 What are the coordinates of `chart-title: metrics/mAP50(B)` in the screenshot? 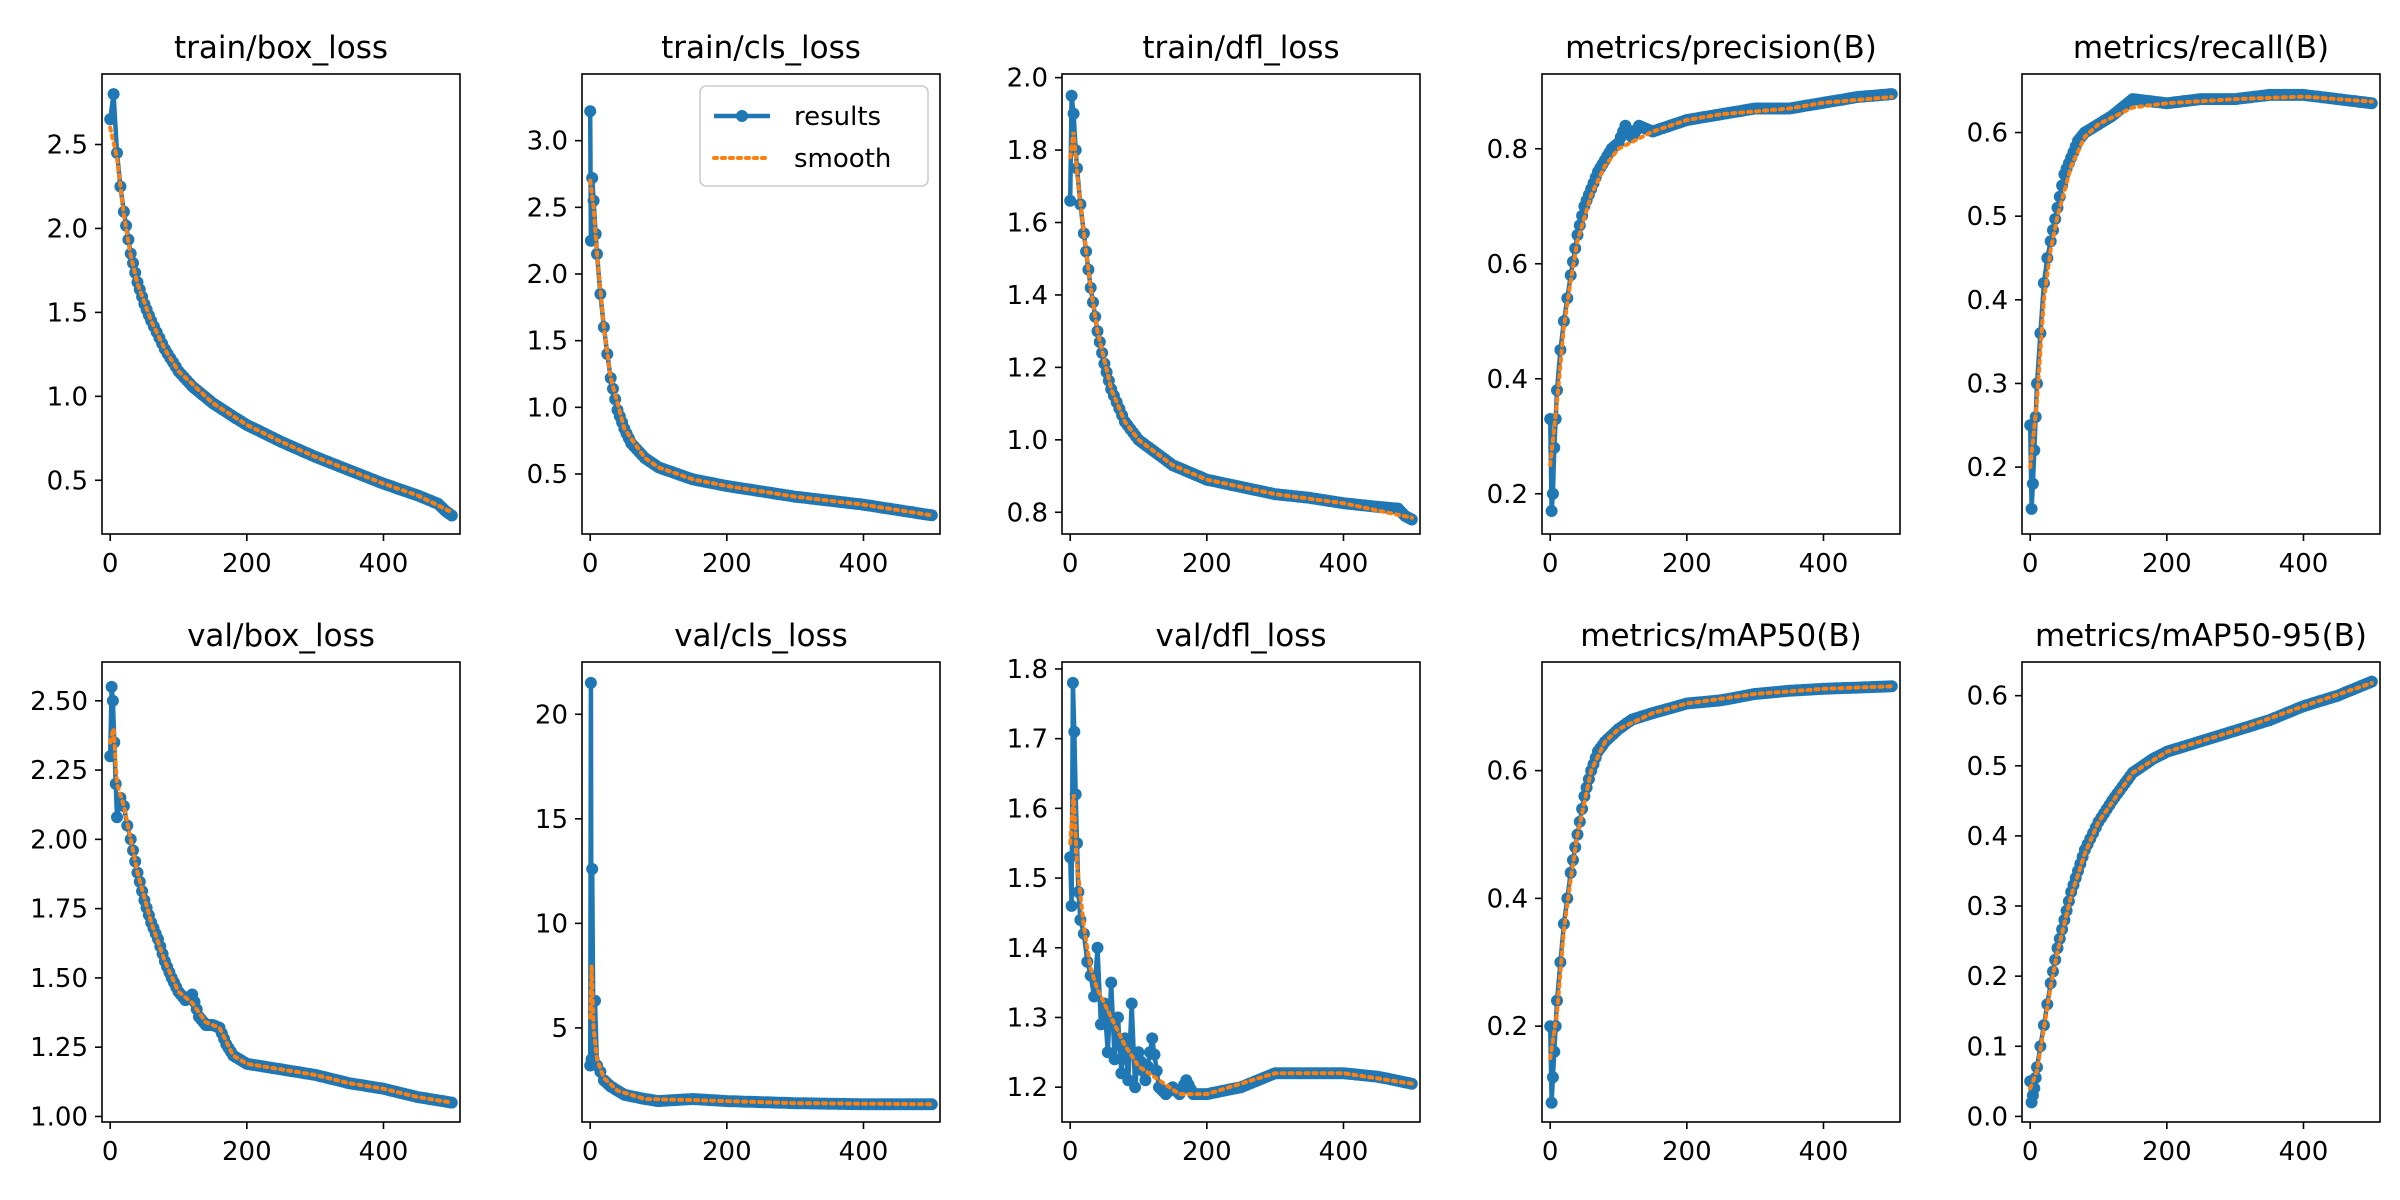 It's located at (1720, 636).